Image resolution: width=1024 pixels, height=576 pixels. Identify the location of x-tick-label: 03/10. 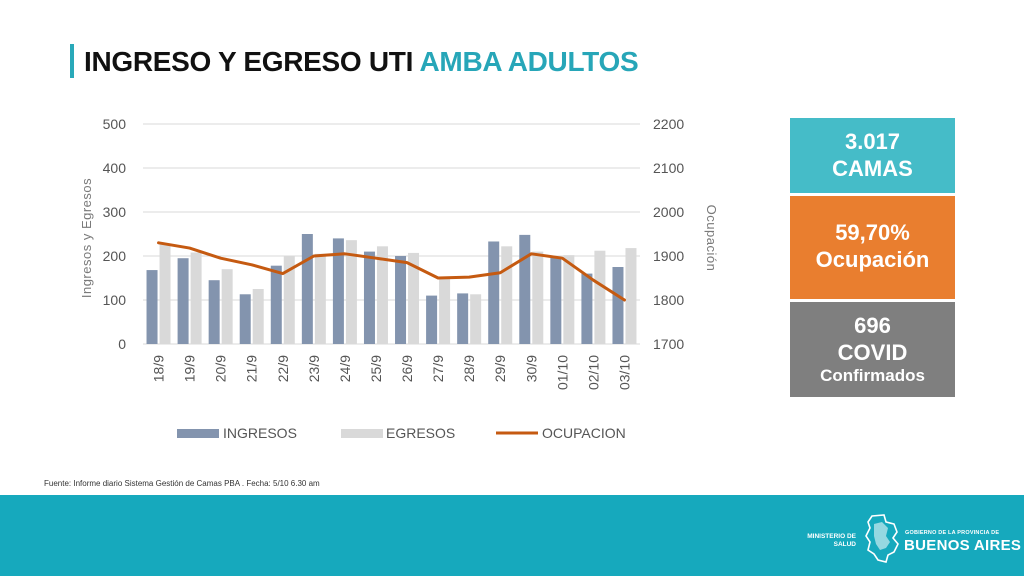
(624, 372).